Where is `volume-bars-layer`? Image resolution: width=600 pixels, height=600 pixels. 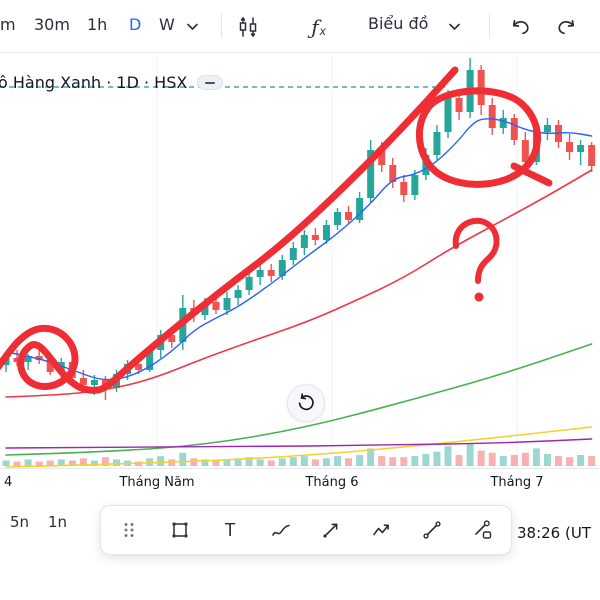
volume-bars-layer is located at coordinates (299, 455).